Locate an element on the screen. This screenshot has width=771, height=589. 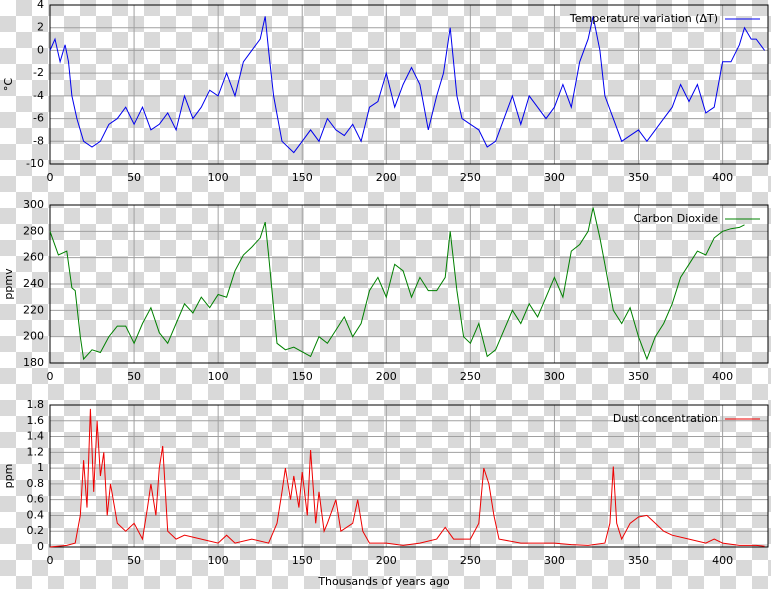
y-tick-label: 1 is located at coordinates (40, 467).